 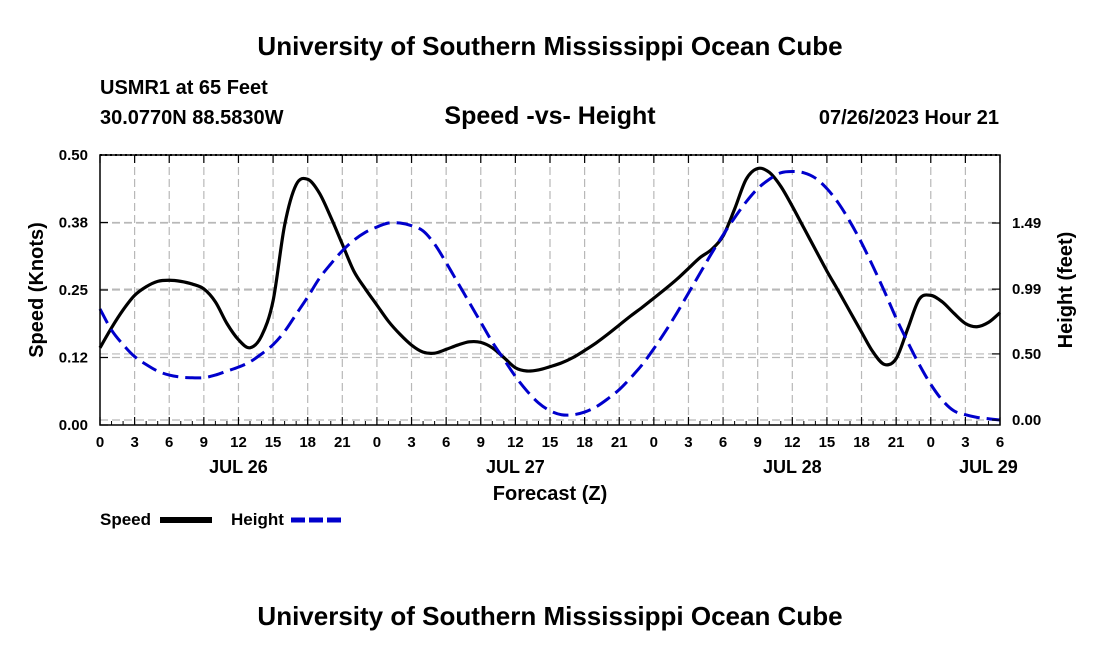 I want to click on y-right-tick-label: 0.50, so click(x=1026, y=354).